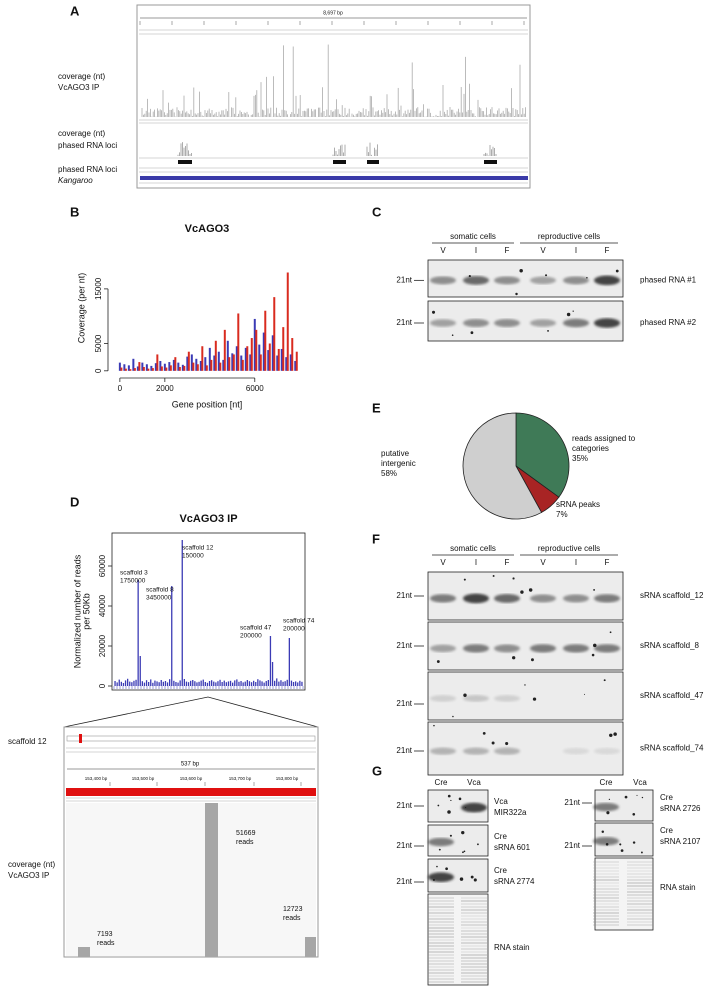 Image resolution: width=706 pixels, height=990 pixels. I want to click on coverage-peak, so click(310, 947).